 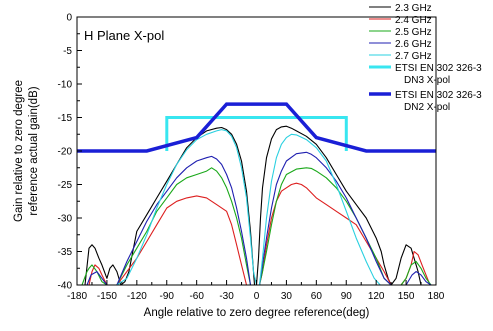 I want to click on x-tick-label: 180, so click(x=436, y=296).